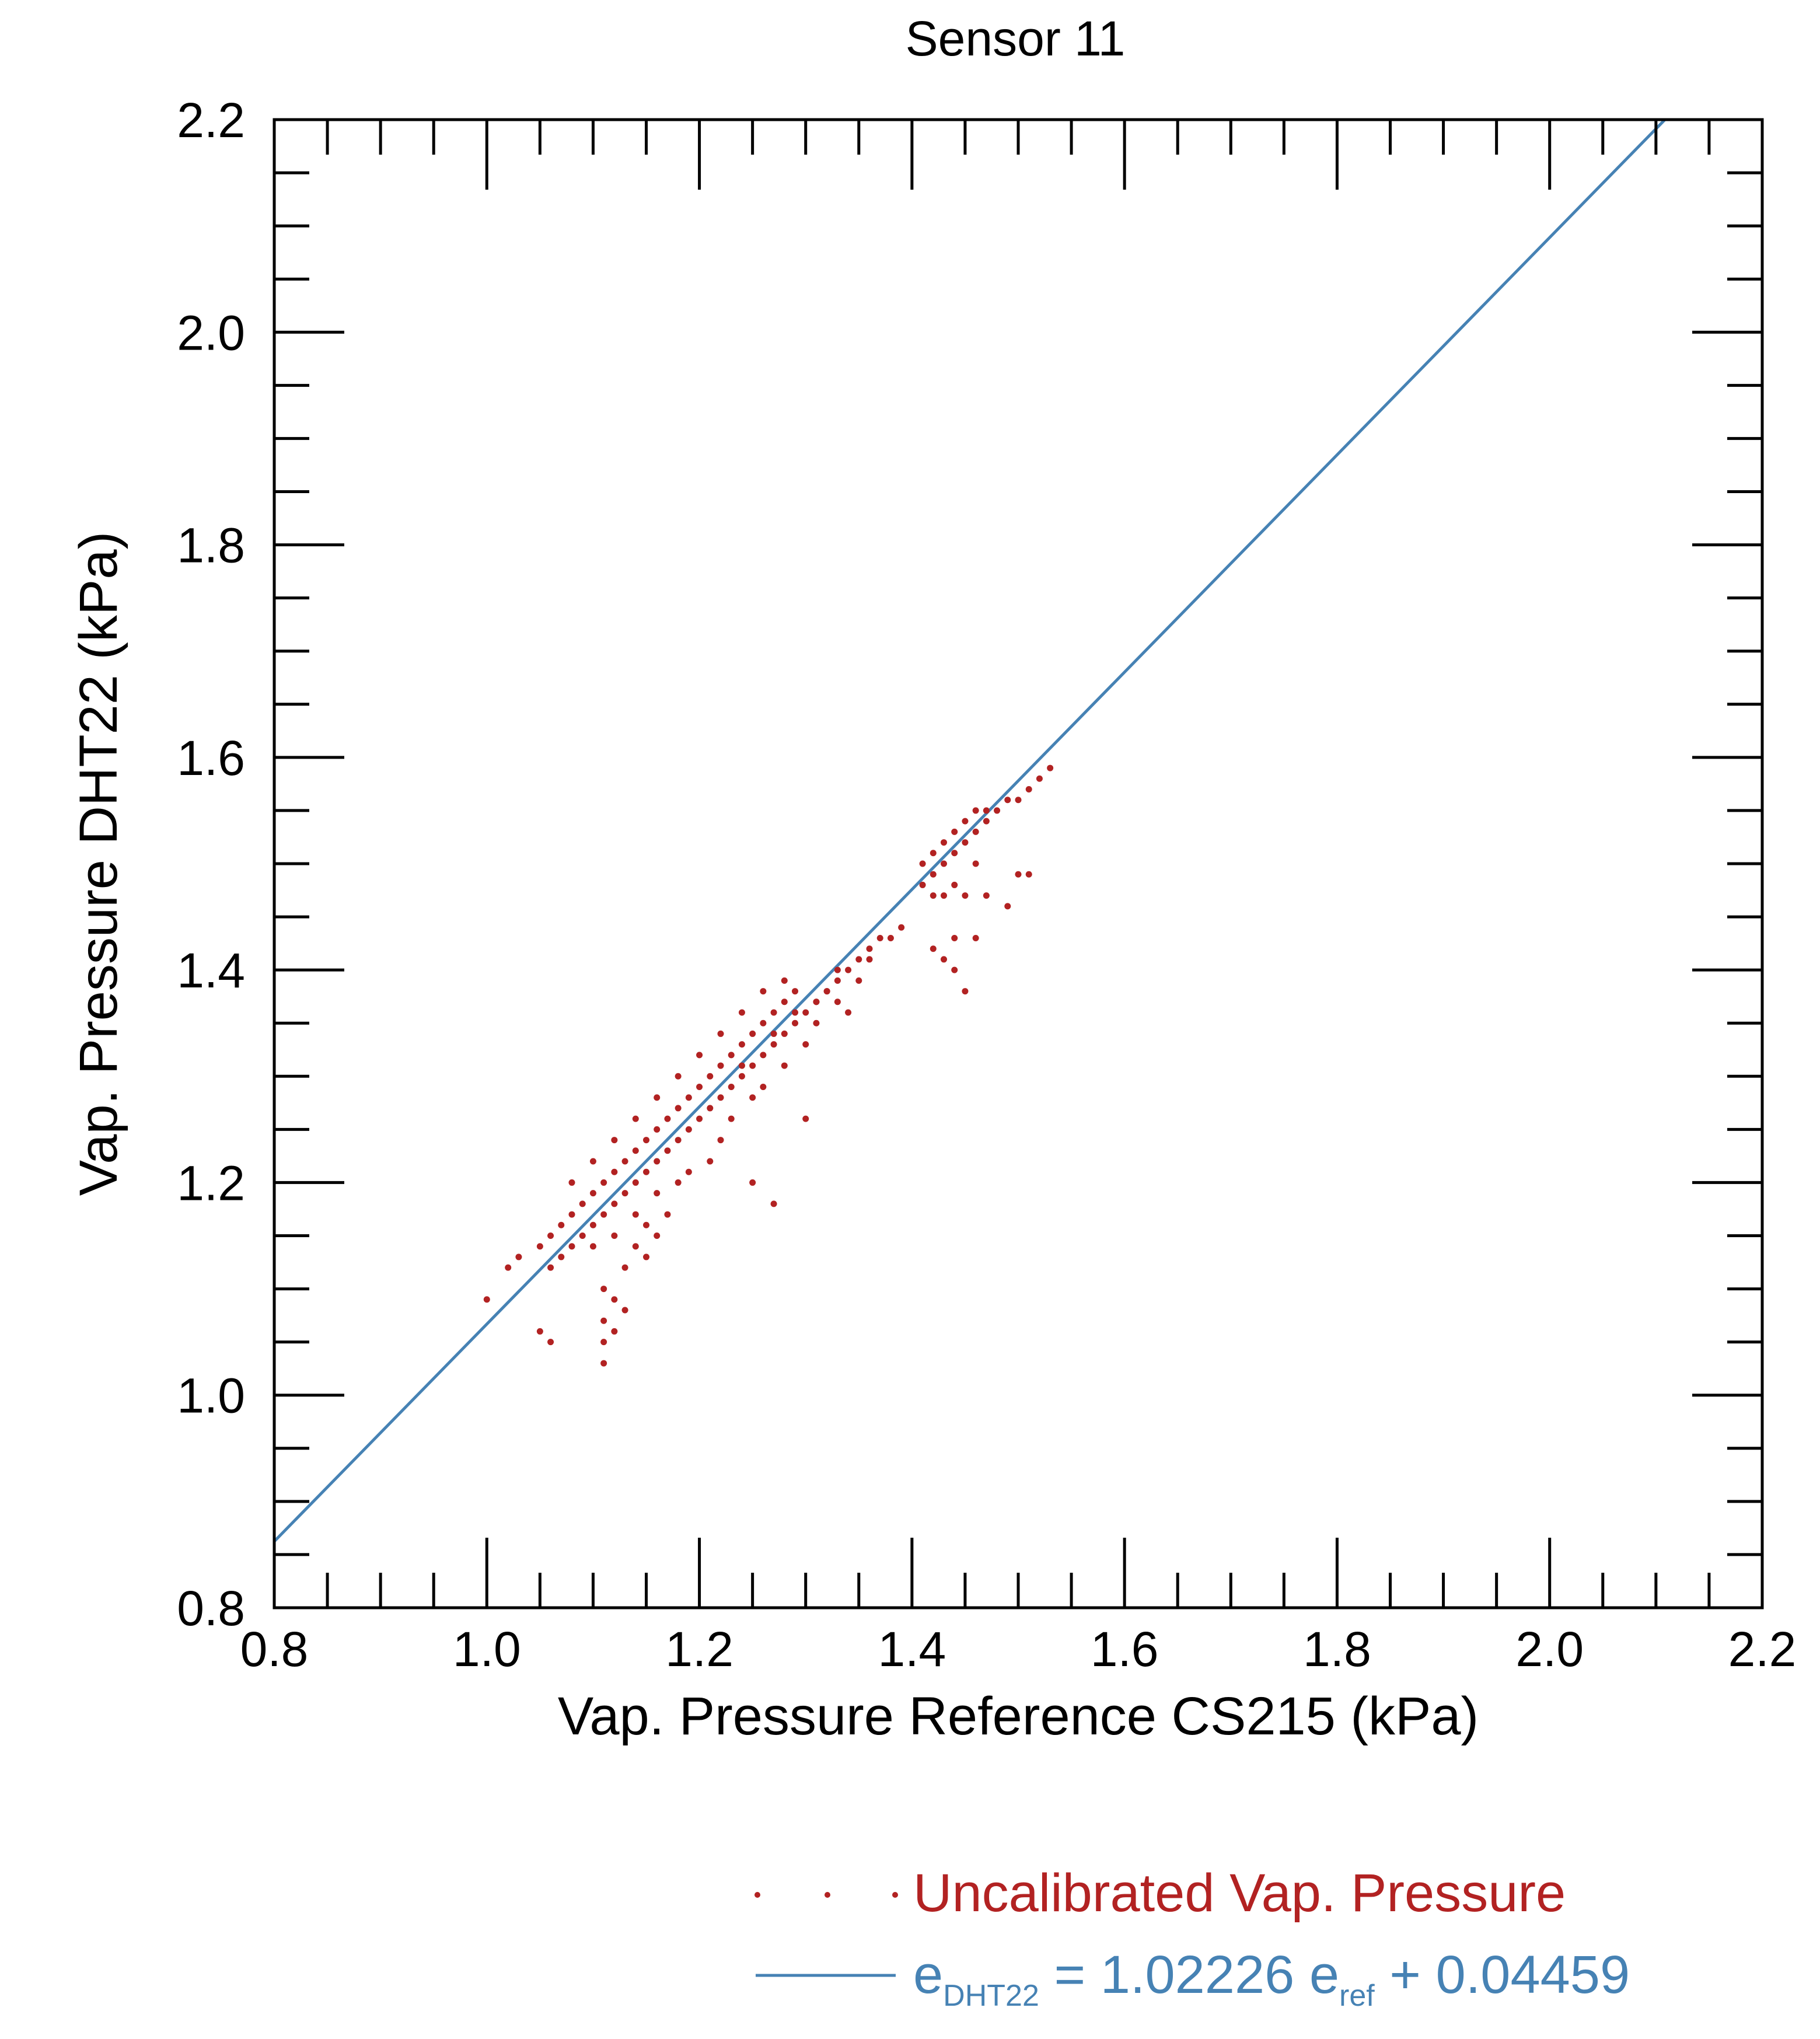  I want to click on x-tick-label: 2.0, so click(1549, 1650).